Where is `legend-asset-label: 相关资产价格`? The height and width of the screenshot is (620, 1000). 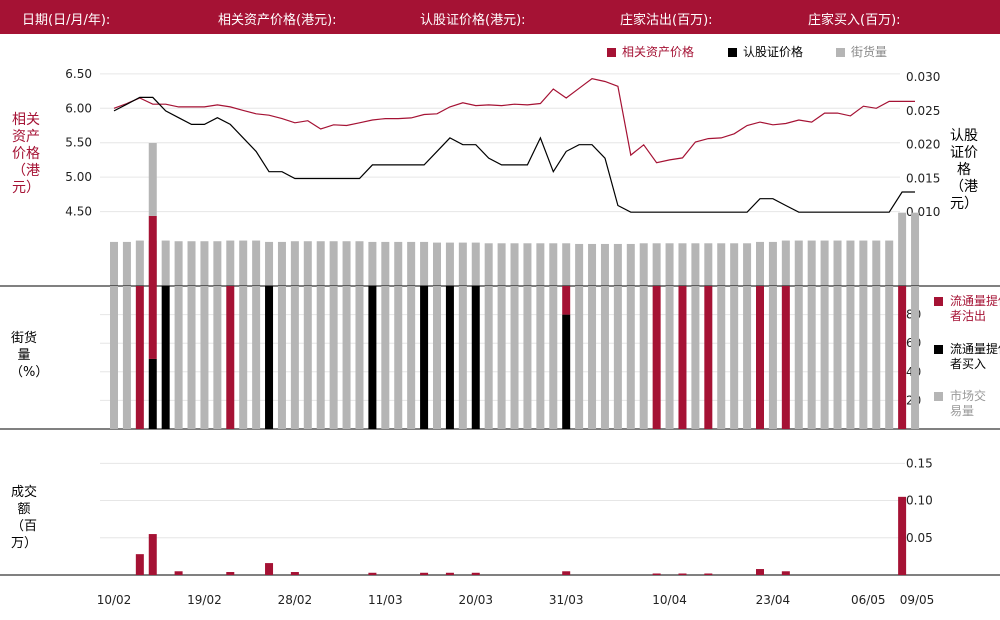
legend-asset-label: 相关资产价格 is located at coordinates (658, 52).